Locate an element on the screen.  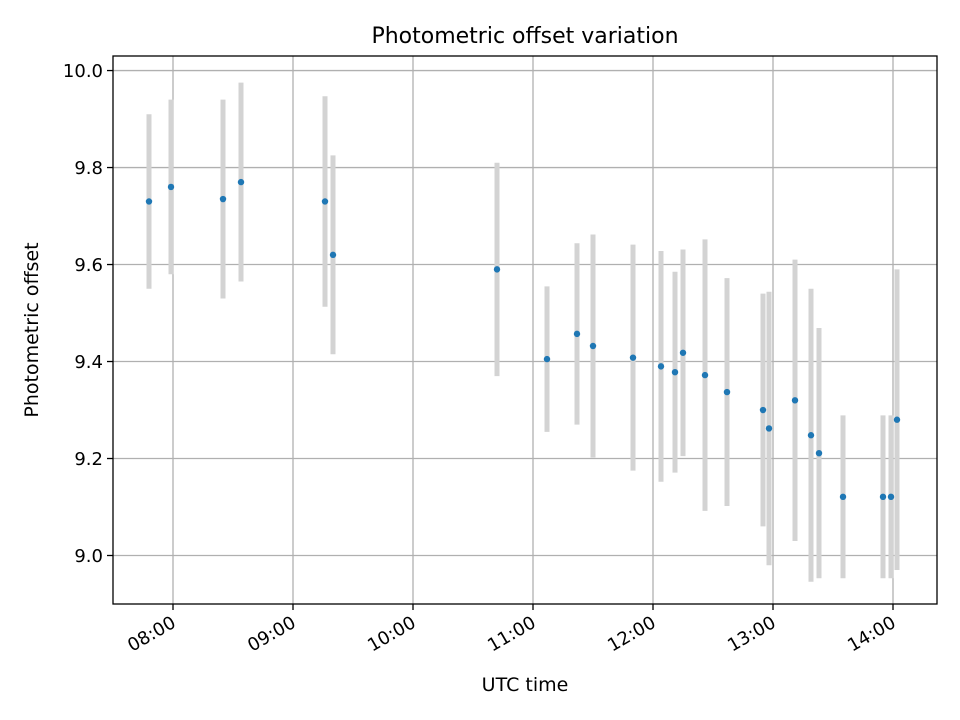
x-axis-label: UTC time is located at coordinates (525, 685).